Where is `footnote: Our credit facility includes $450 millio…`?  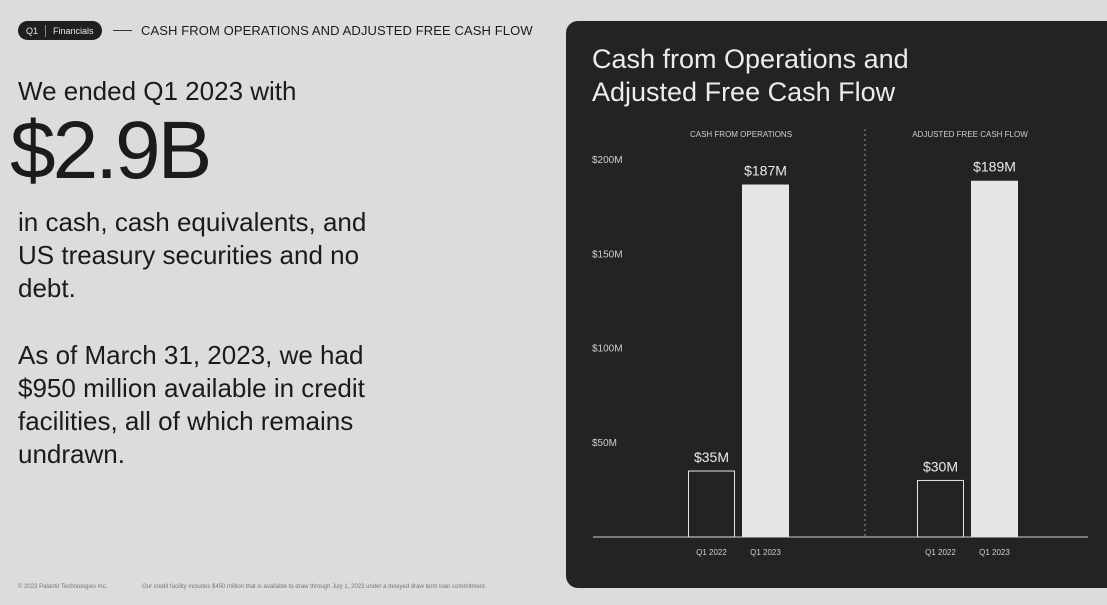
footnote: Our credit facility includes $450 millio… is located at coordinates (314, 587).